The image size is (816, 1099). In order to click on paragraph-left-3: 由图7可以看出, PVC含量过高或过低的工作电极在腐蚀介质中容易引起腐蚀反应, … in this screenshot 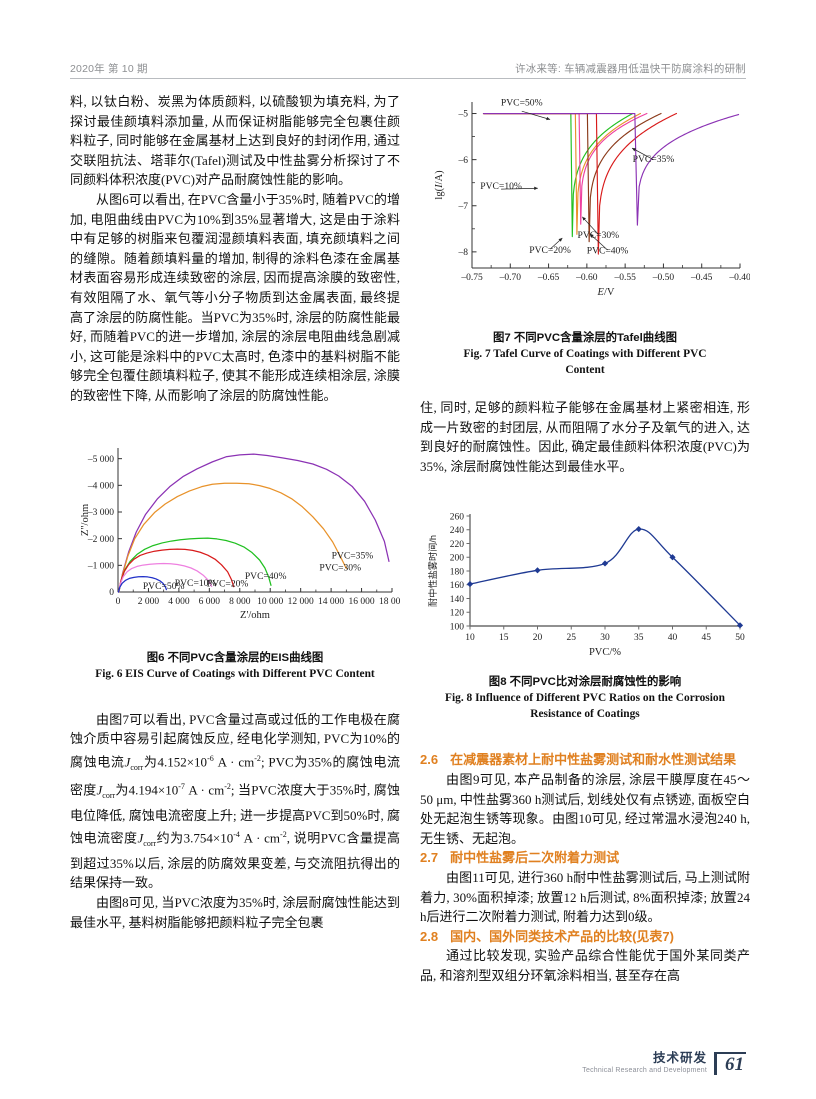, I will do `click(235, 801)`.